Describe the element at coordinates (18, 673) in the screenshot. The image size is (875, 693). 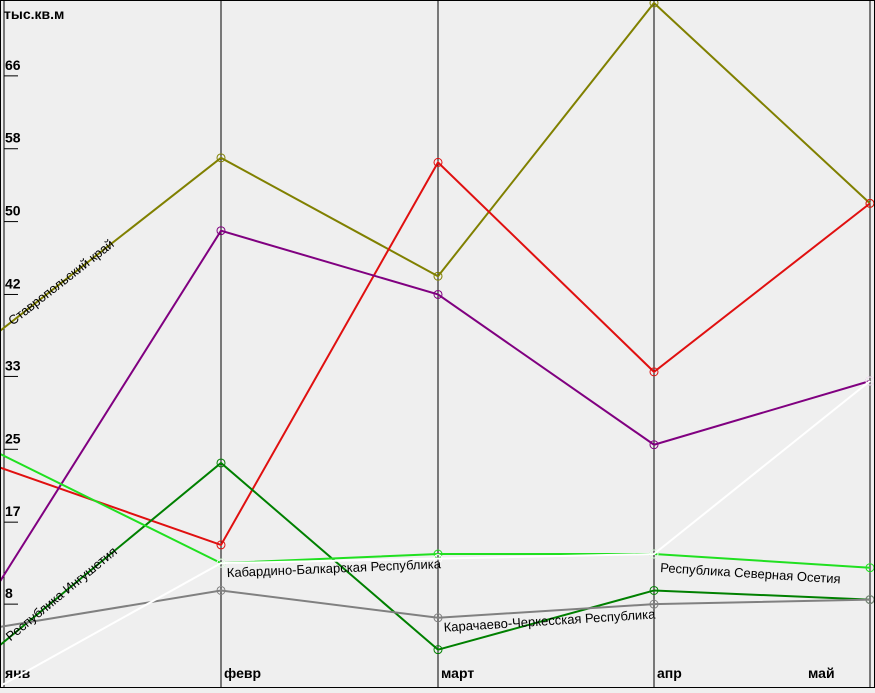
I see `x-tick-label: янв` at that location.